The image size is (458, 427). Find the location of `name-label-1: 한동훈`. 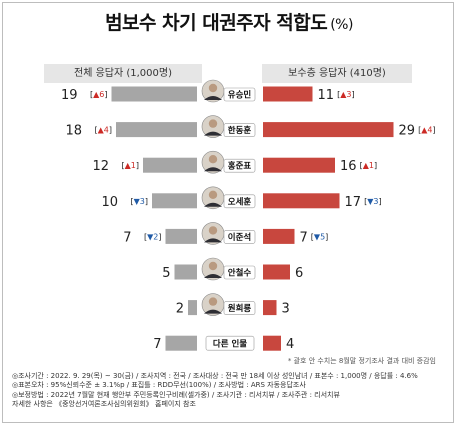

name-label-1: 한동훈 is located at coordinates (240, 130).